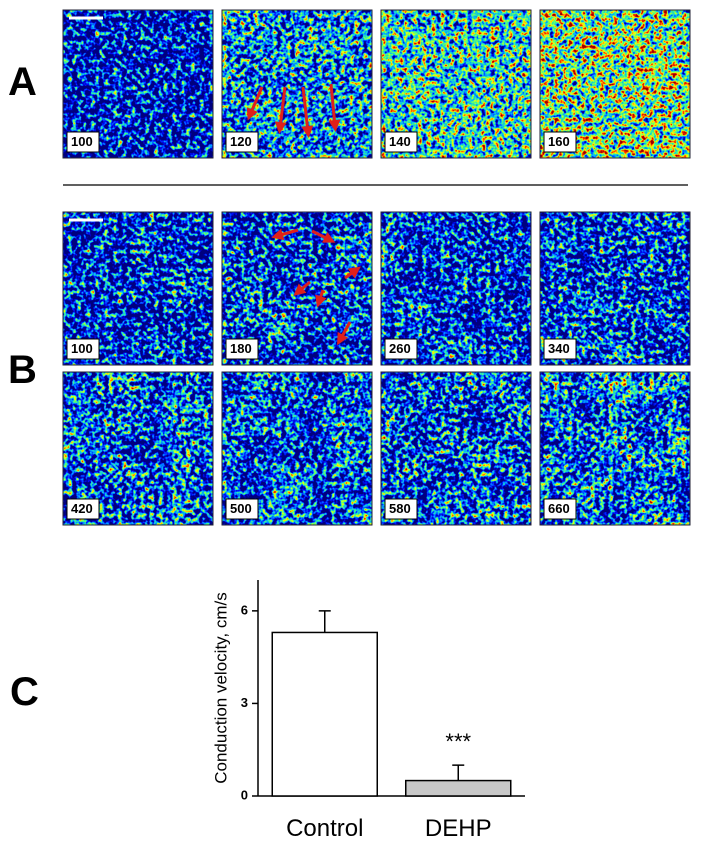 The height and width of the screenshot is (848, 701). Describe the element at coordinates (244, 609) in the screenshot. I see `y-tick-label: 6` at that location.